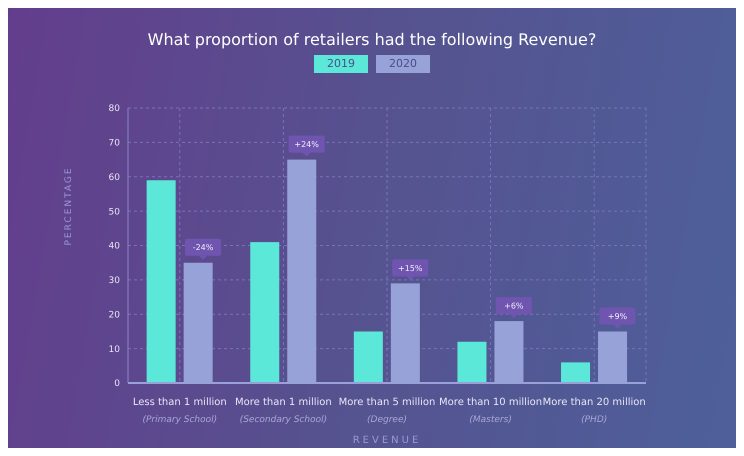 Image resolution: width=744 pixels, height=456 pixels. Describe the element at coordinates (283, 411) in the screenshot. I see `x-tick-label: More than 1 million (Secondary School)` at that location.